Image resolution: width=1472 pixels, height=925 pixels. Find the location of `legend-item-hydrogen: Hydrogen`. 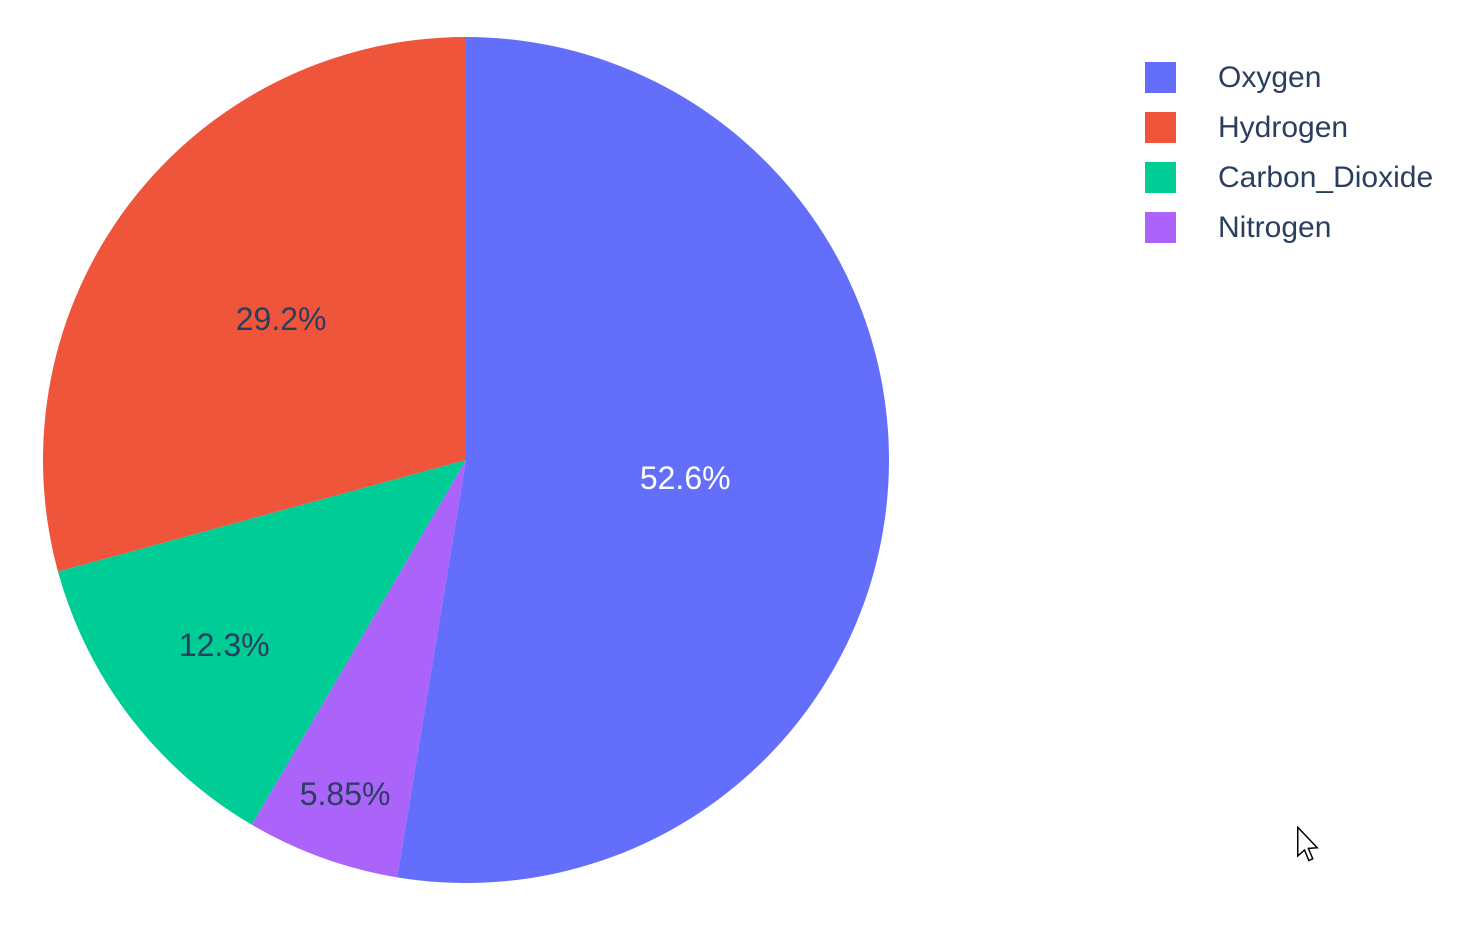

legend-item-hydrogen: Hydrogen is located at coordinates (1289, 127).